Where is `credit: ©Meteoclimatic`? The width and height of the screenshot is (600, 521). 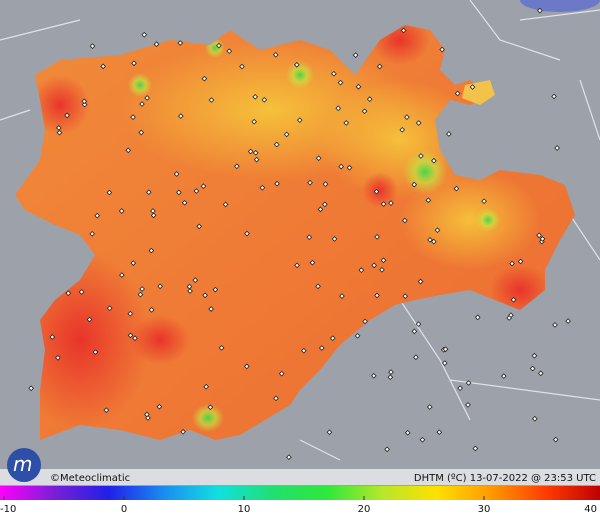 credit: ©Meteoclimatic is located at coordinates (90, 478).